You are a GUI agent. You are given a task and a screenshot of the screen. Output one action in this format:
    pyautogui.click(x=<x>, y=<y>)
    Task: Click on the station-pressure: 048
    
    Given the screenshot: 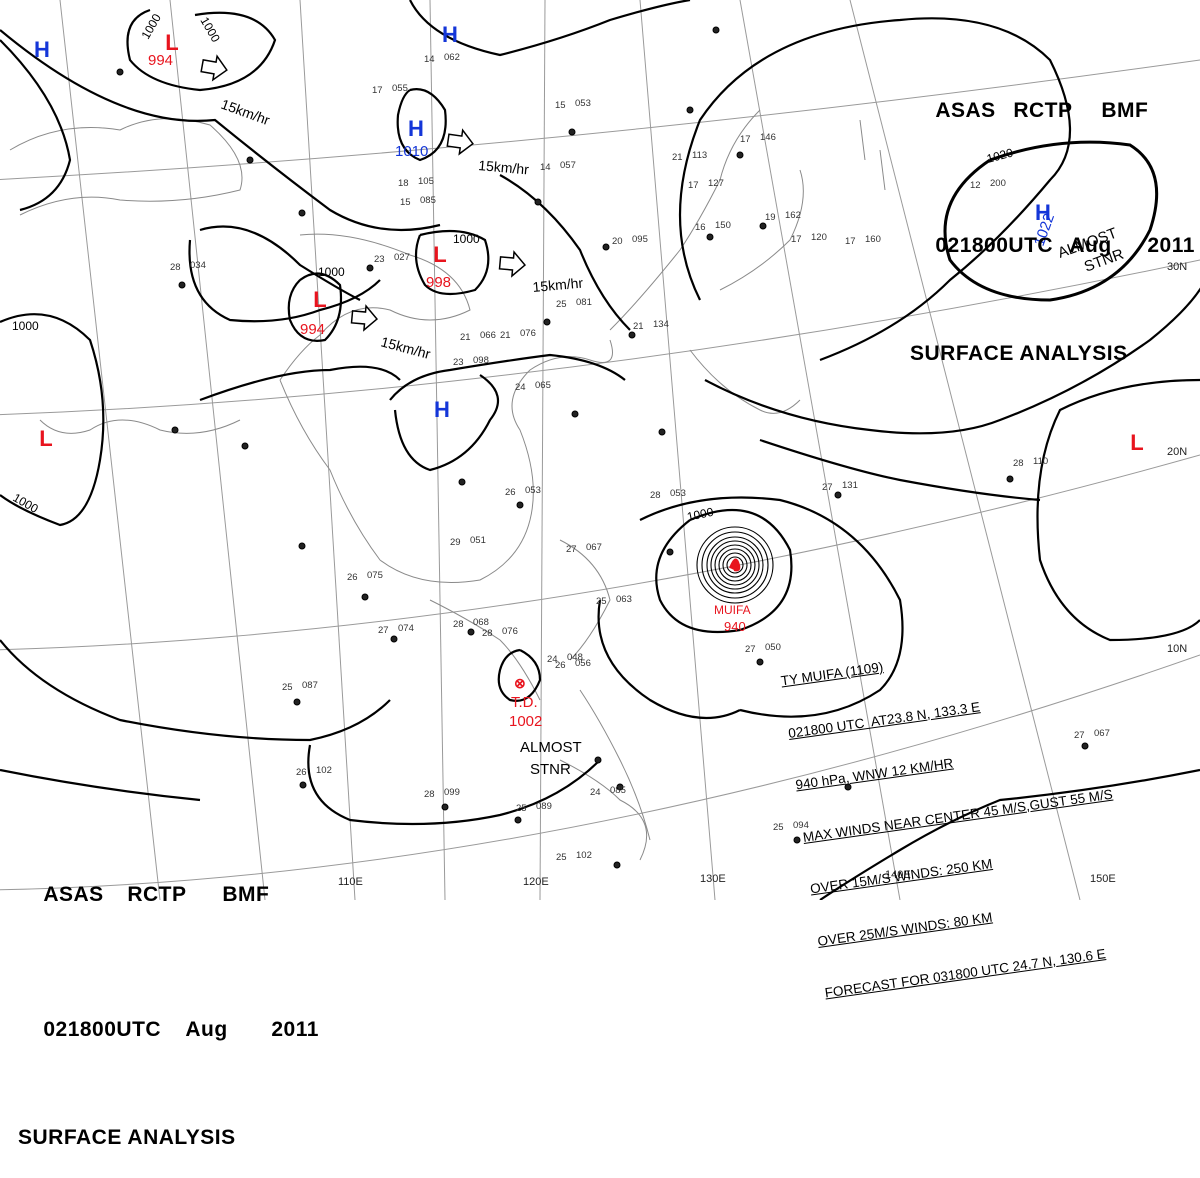 What is the action you would take?
    pyautogui.click(x=575, y=657)
    